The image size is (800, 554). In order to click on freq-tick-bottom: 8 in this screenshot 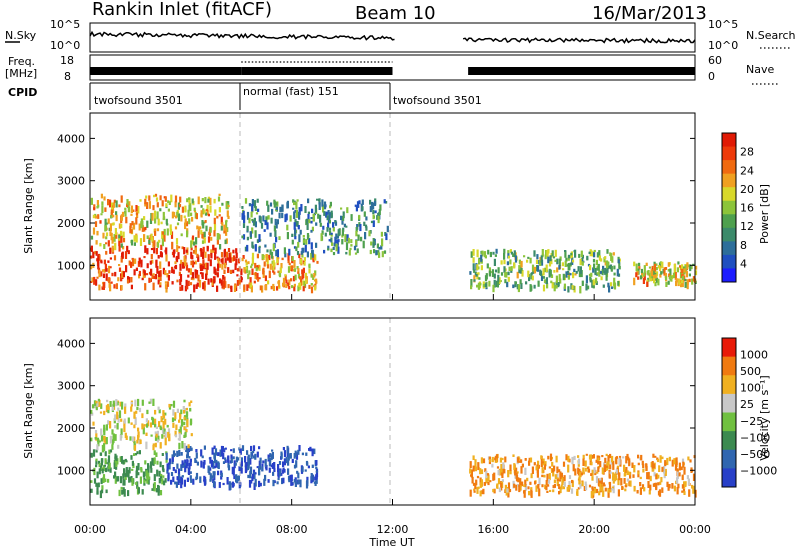, I will do `click(67, 76)`.